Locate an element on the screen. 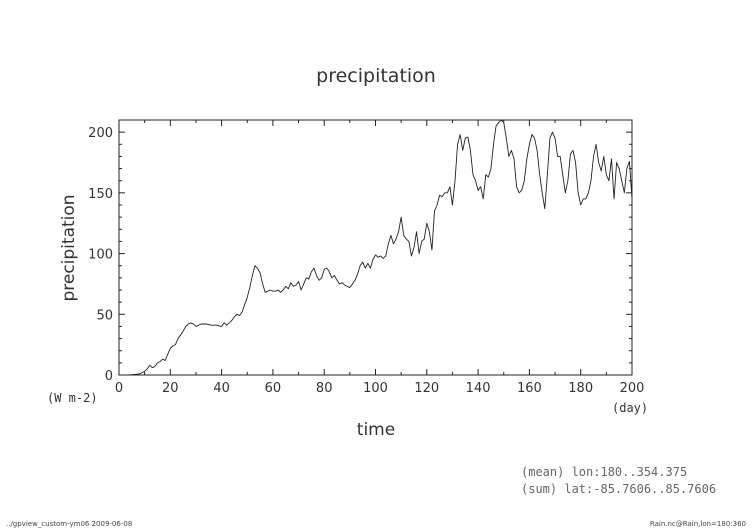 The width and height of the screenshot is (752, 532). x-tick-label: 120 is located at coordinates (426, 388).